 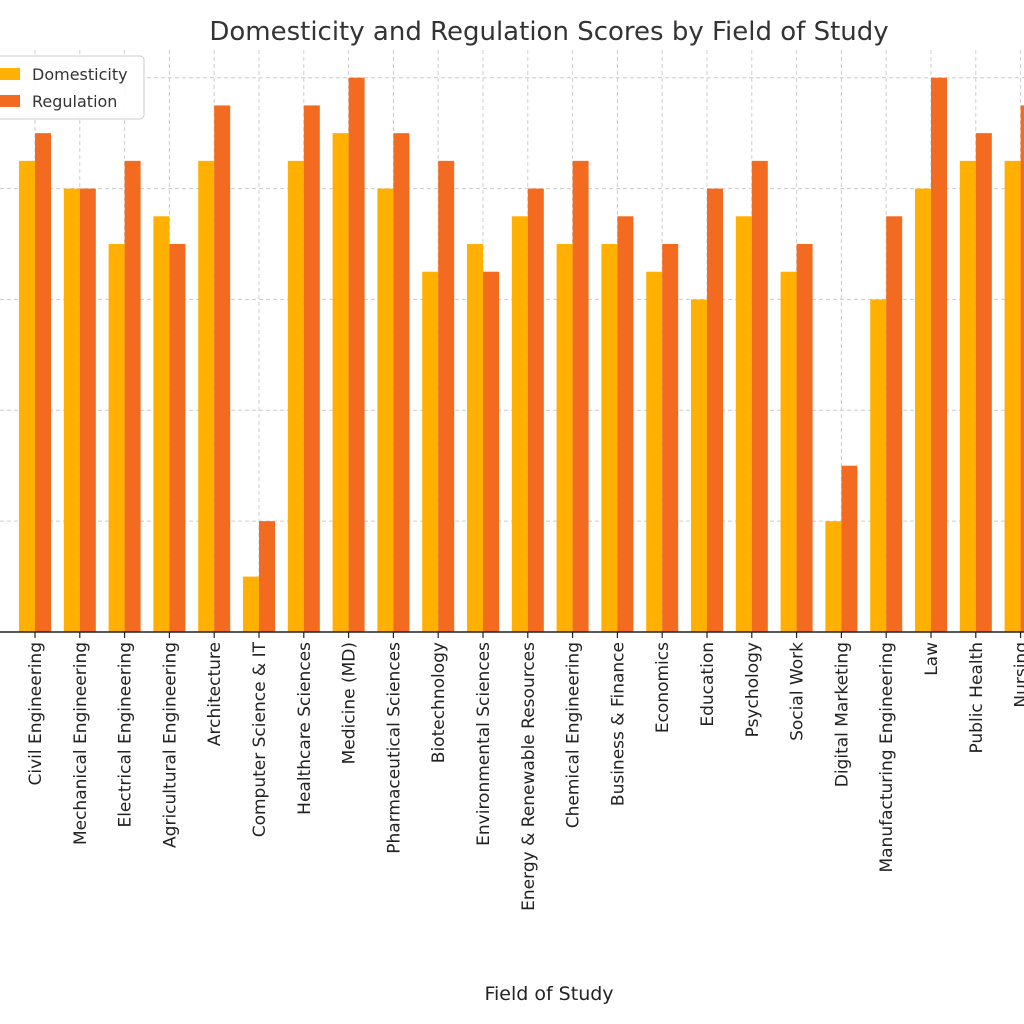 What do you see at coordinates (574, 735) in the screenshot?
I see `x-tick-label: Chemical Engineering` at bounding box center [574, 735].